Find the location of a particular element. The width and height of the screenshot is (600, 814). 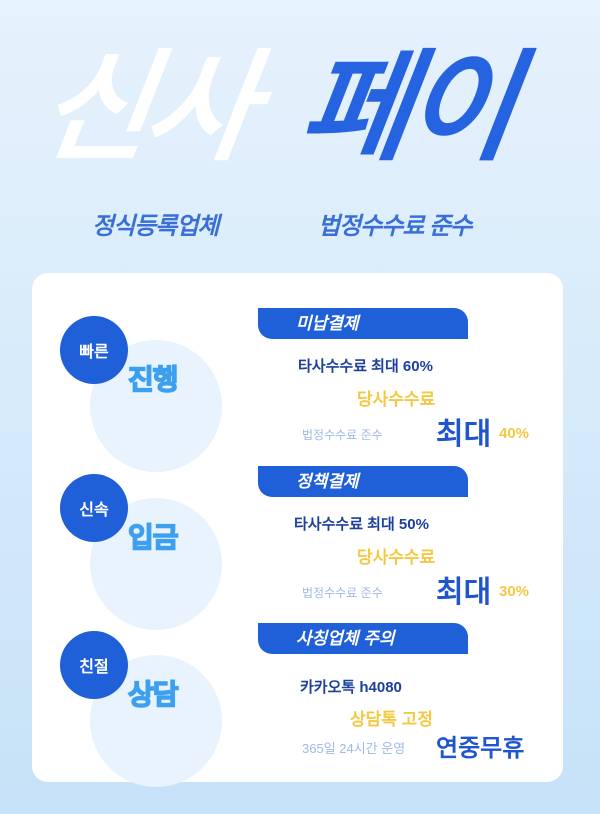

fee-percent: 40% is located at coordinates (514, 433).